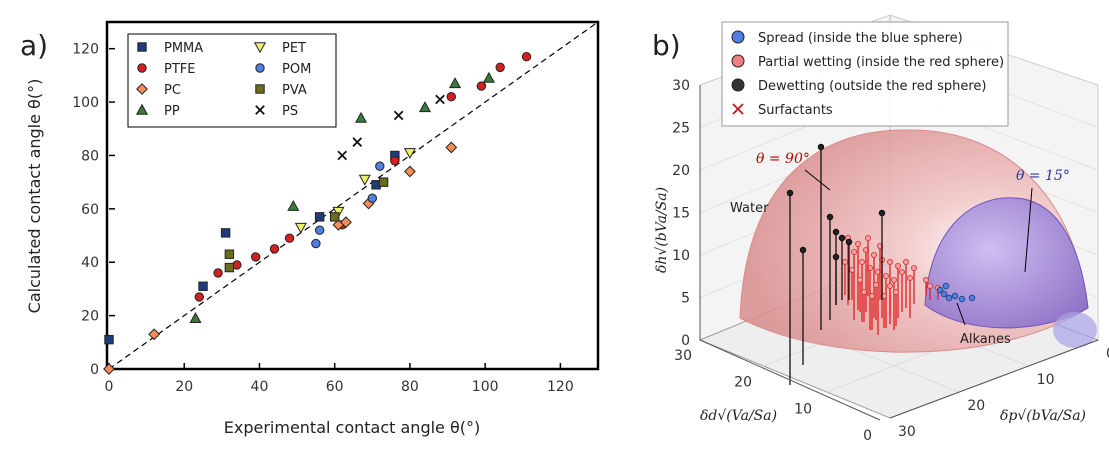 Image resolution: width=1109 pixels, height=449 pixels. I want to click on x-tick-label: 60, so click(335, 387).